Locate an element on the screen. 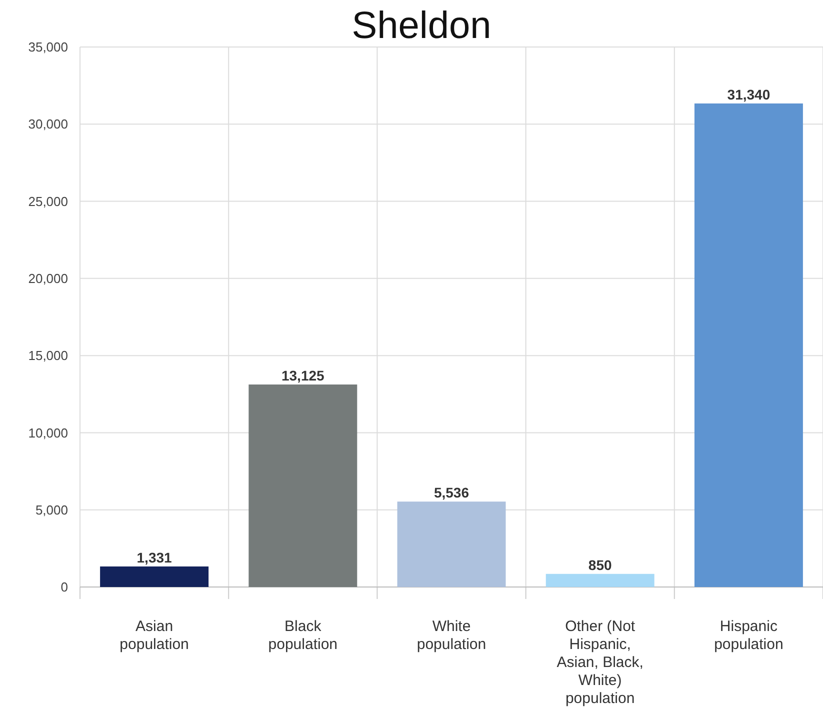 Image resolution: width=823 pixels, height=715 pixels. y-tick-label: 20,000 is located at coordinates (48, 278).